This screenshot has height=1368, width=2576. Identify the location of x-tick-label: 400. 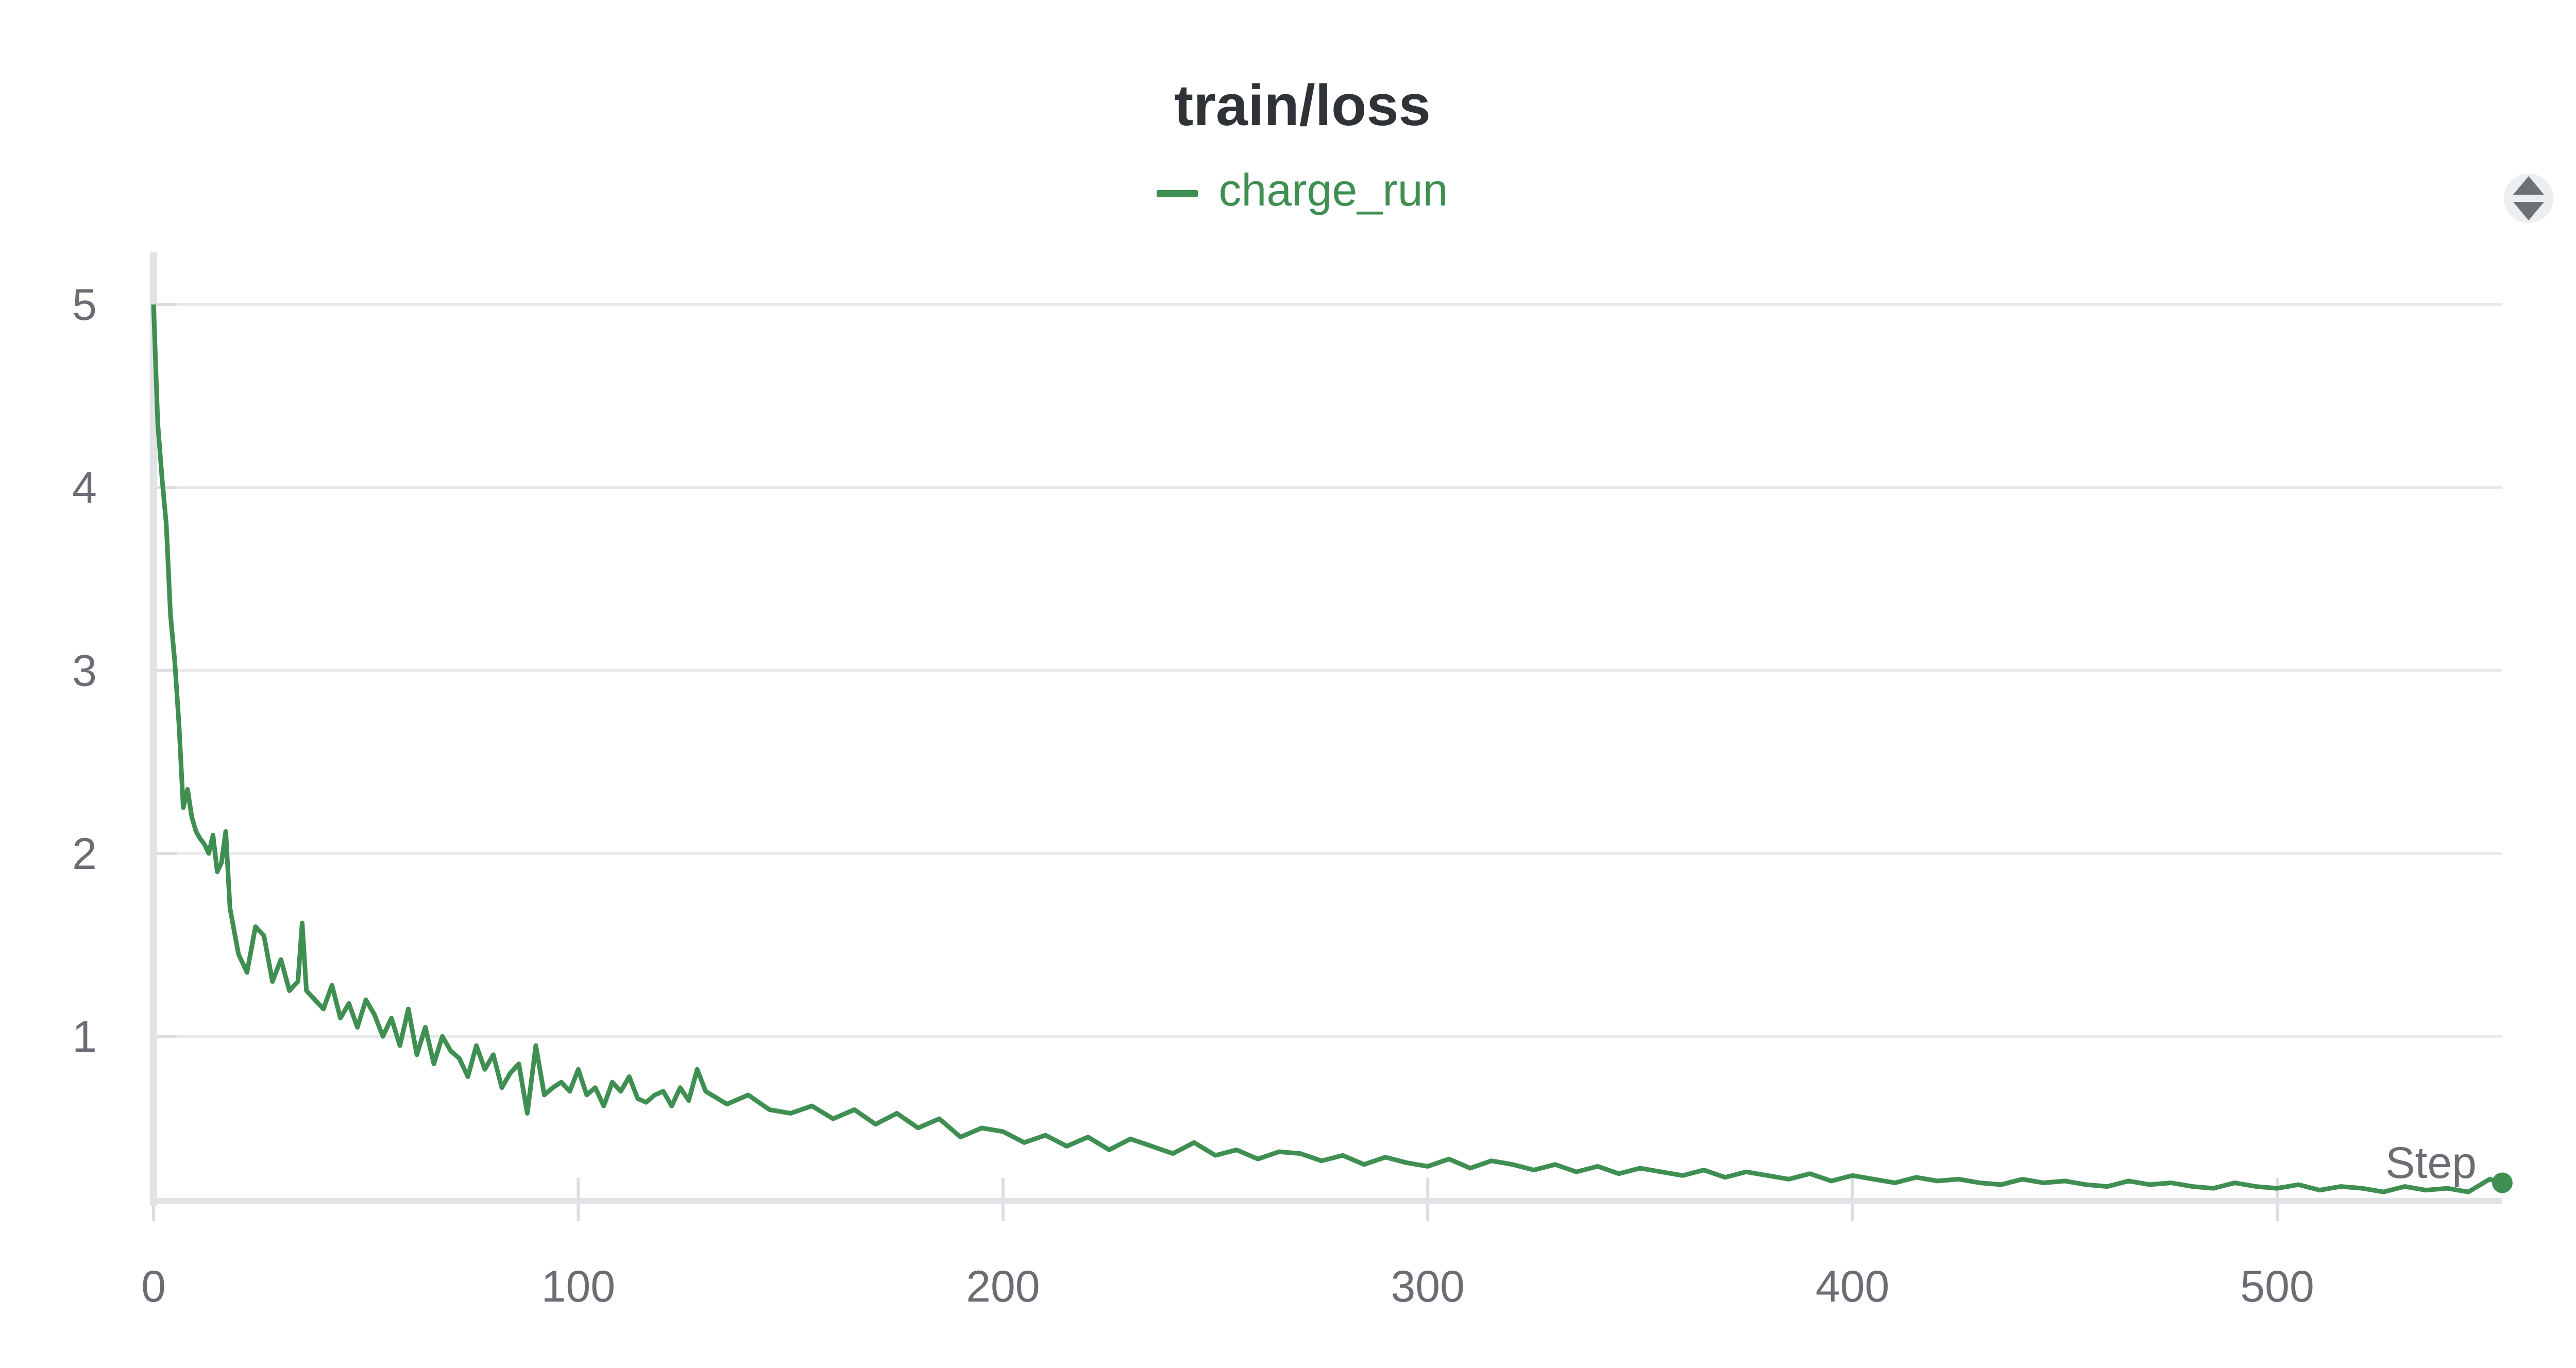
(1853, 1286).